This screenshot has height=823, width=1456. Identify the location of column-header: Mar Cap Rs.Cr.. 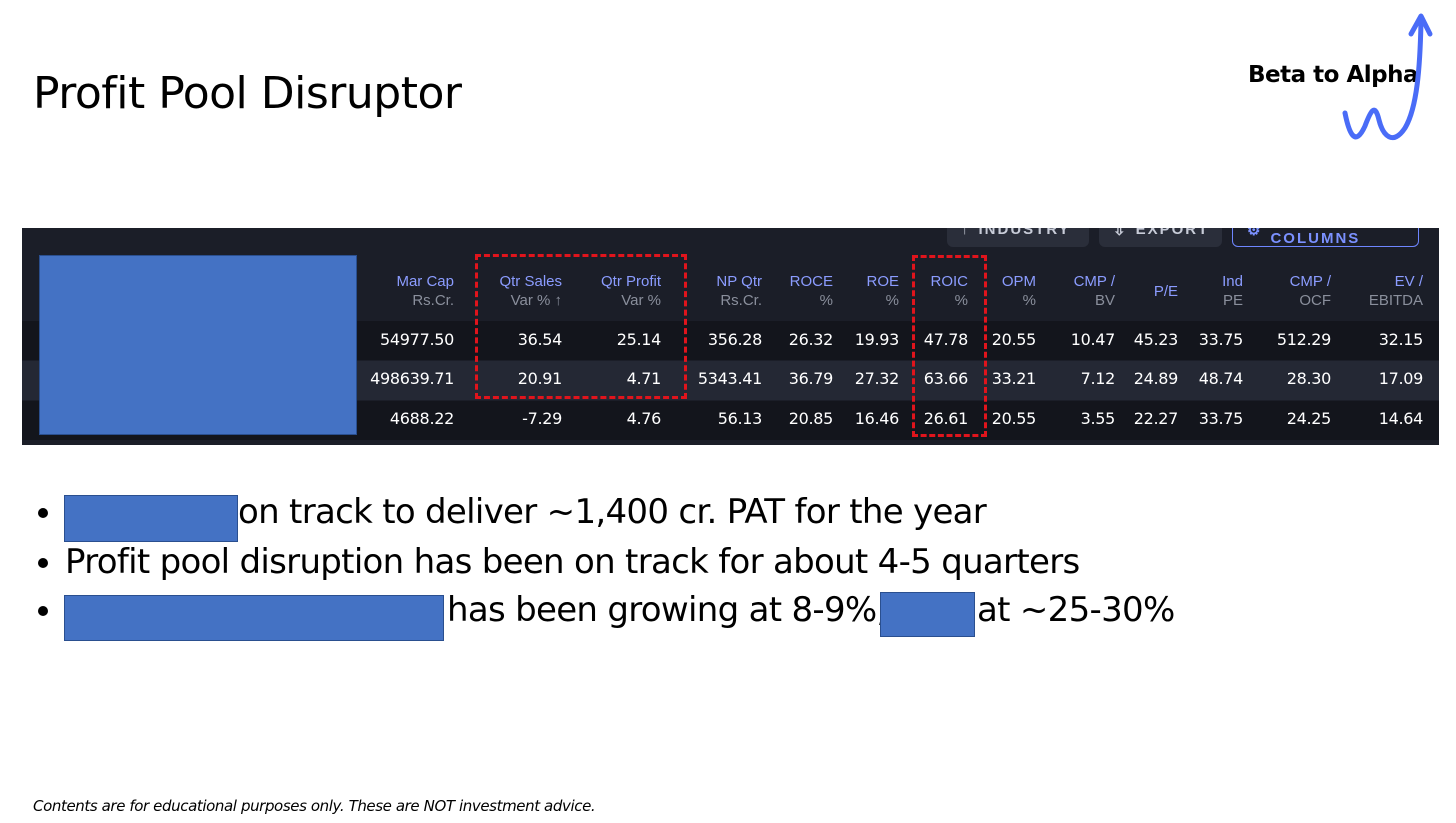
(425, 291).